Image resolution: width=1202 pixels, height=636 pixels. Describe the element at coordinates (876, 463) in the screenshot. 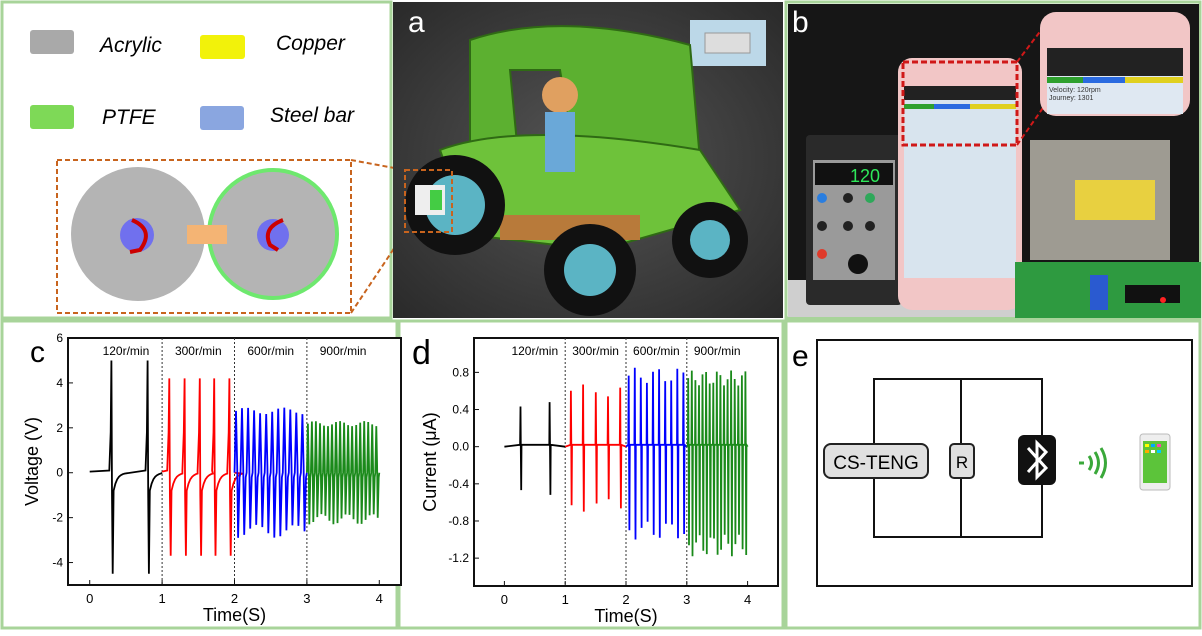

I see `cs-teng-label: CS-TENG` at that location.